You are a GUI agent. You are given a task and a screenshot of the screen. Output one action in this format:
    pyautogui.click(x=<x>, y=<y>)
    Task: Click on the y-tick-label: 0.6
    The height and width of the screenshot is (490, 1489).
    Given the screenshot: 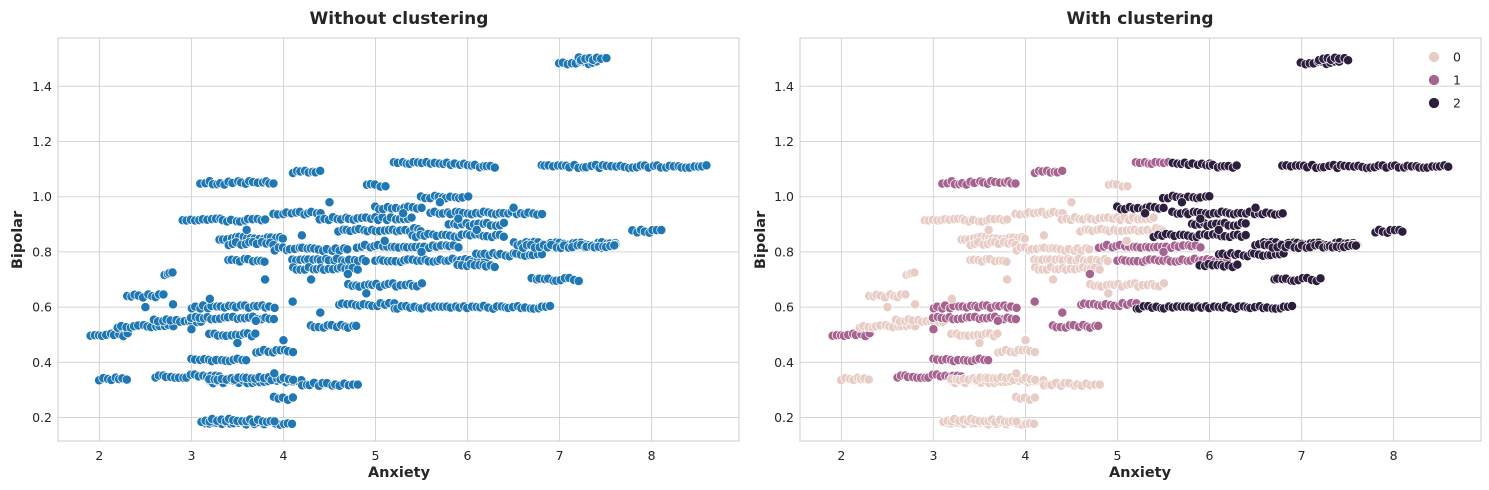 What is the action you would take?
    pyautogui.click(x=42, y=307)
    